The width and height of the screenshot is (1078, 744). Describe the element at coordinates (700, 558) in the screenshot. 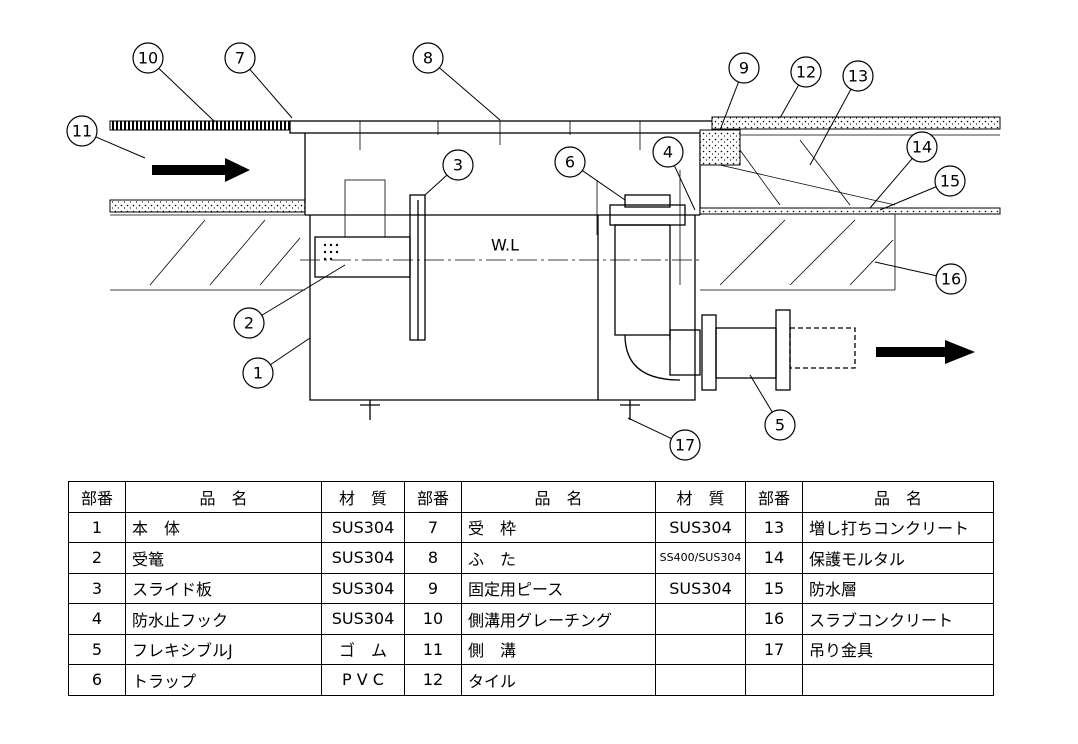

I see `table-cell: SS400/SUS304` at that location.